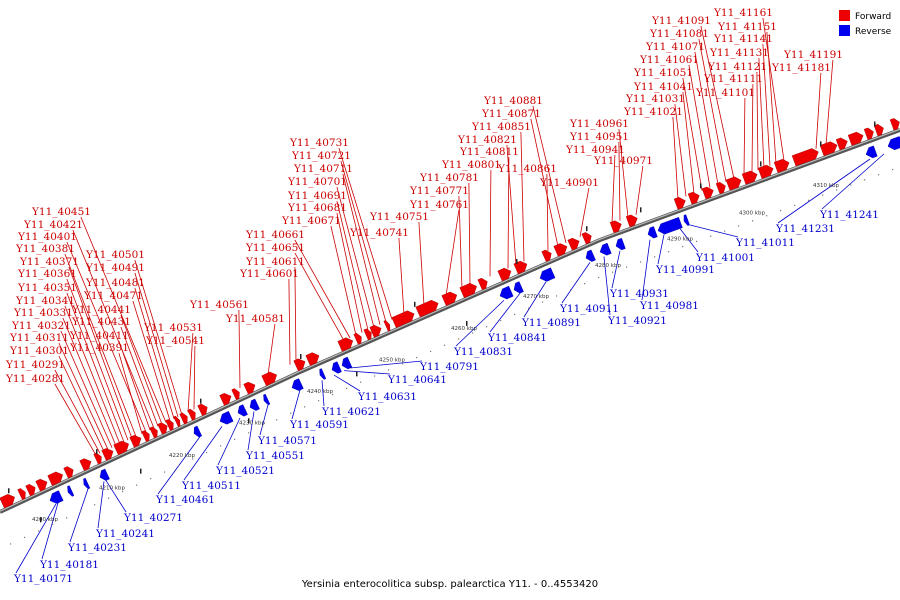 Image resolution: width=900 pixels, height=600 pixels. What do you see at coordinates (47, 237) in the screenshot?
I see `forward-gene-label: Y11_40401` at bounding box center [47, 237].